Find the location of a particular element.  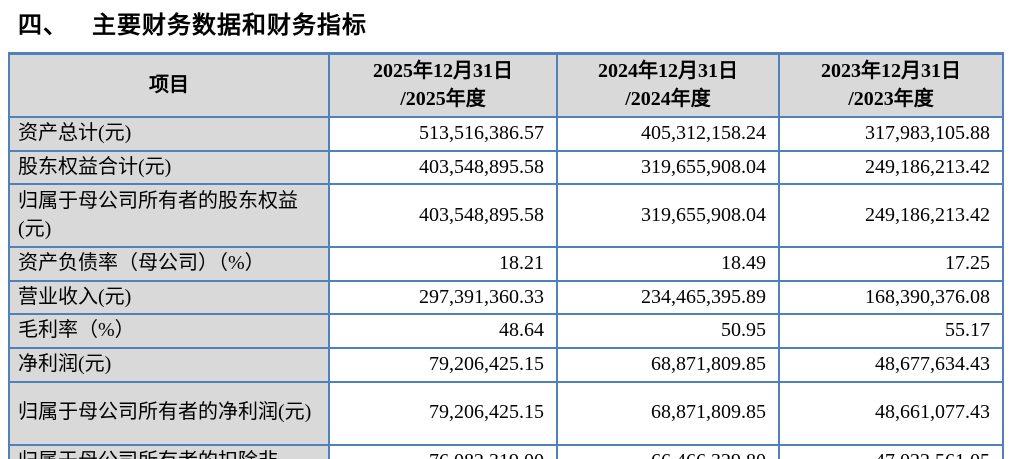

value-2024: 66,466,329.80 is located at coordinates (668, 451).